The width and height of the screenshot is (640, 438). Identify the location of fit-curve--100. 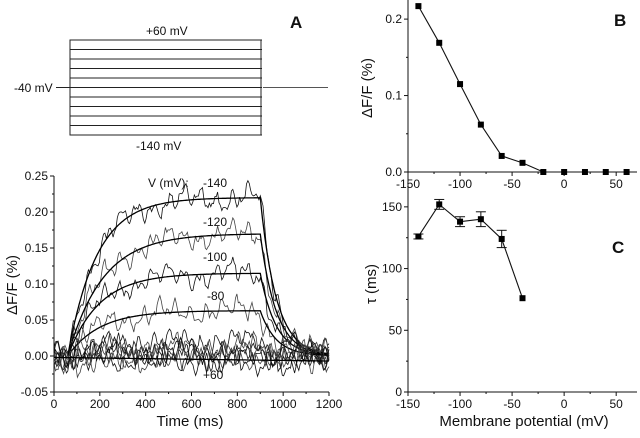
(198, 314).